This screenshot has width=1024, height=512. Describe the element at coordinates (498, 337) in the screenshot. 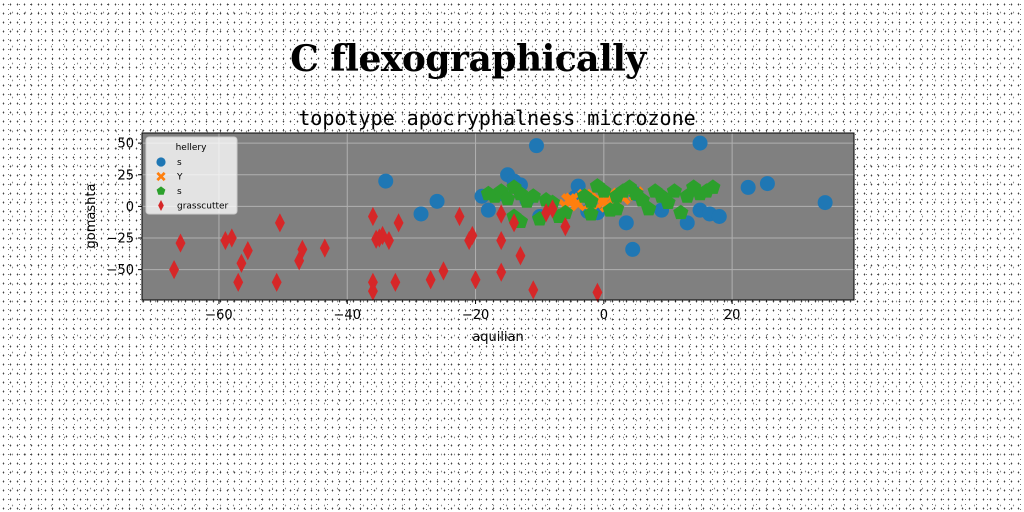

I see `x-axis-label: aquilian` at that location.